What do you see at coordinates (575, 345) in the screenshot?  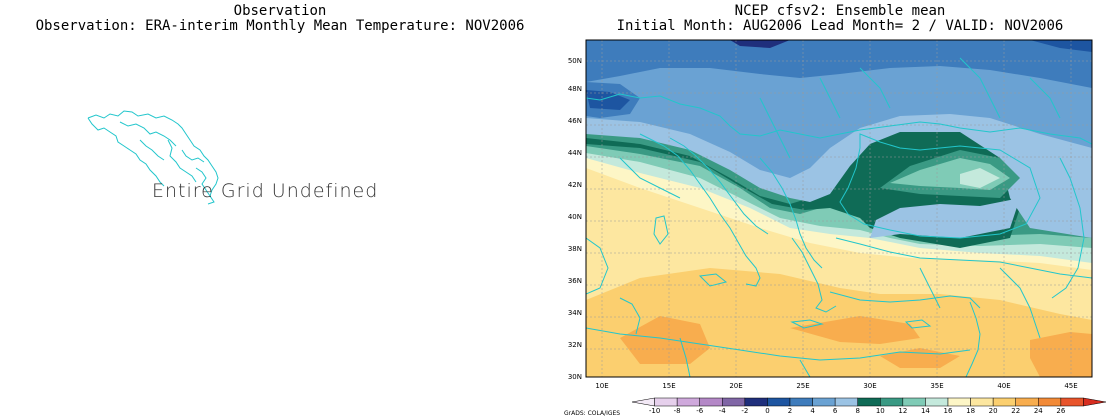 I see `lat-label: 32N` at bounding box center [575, 345].